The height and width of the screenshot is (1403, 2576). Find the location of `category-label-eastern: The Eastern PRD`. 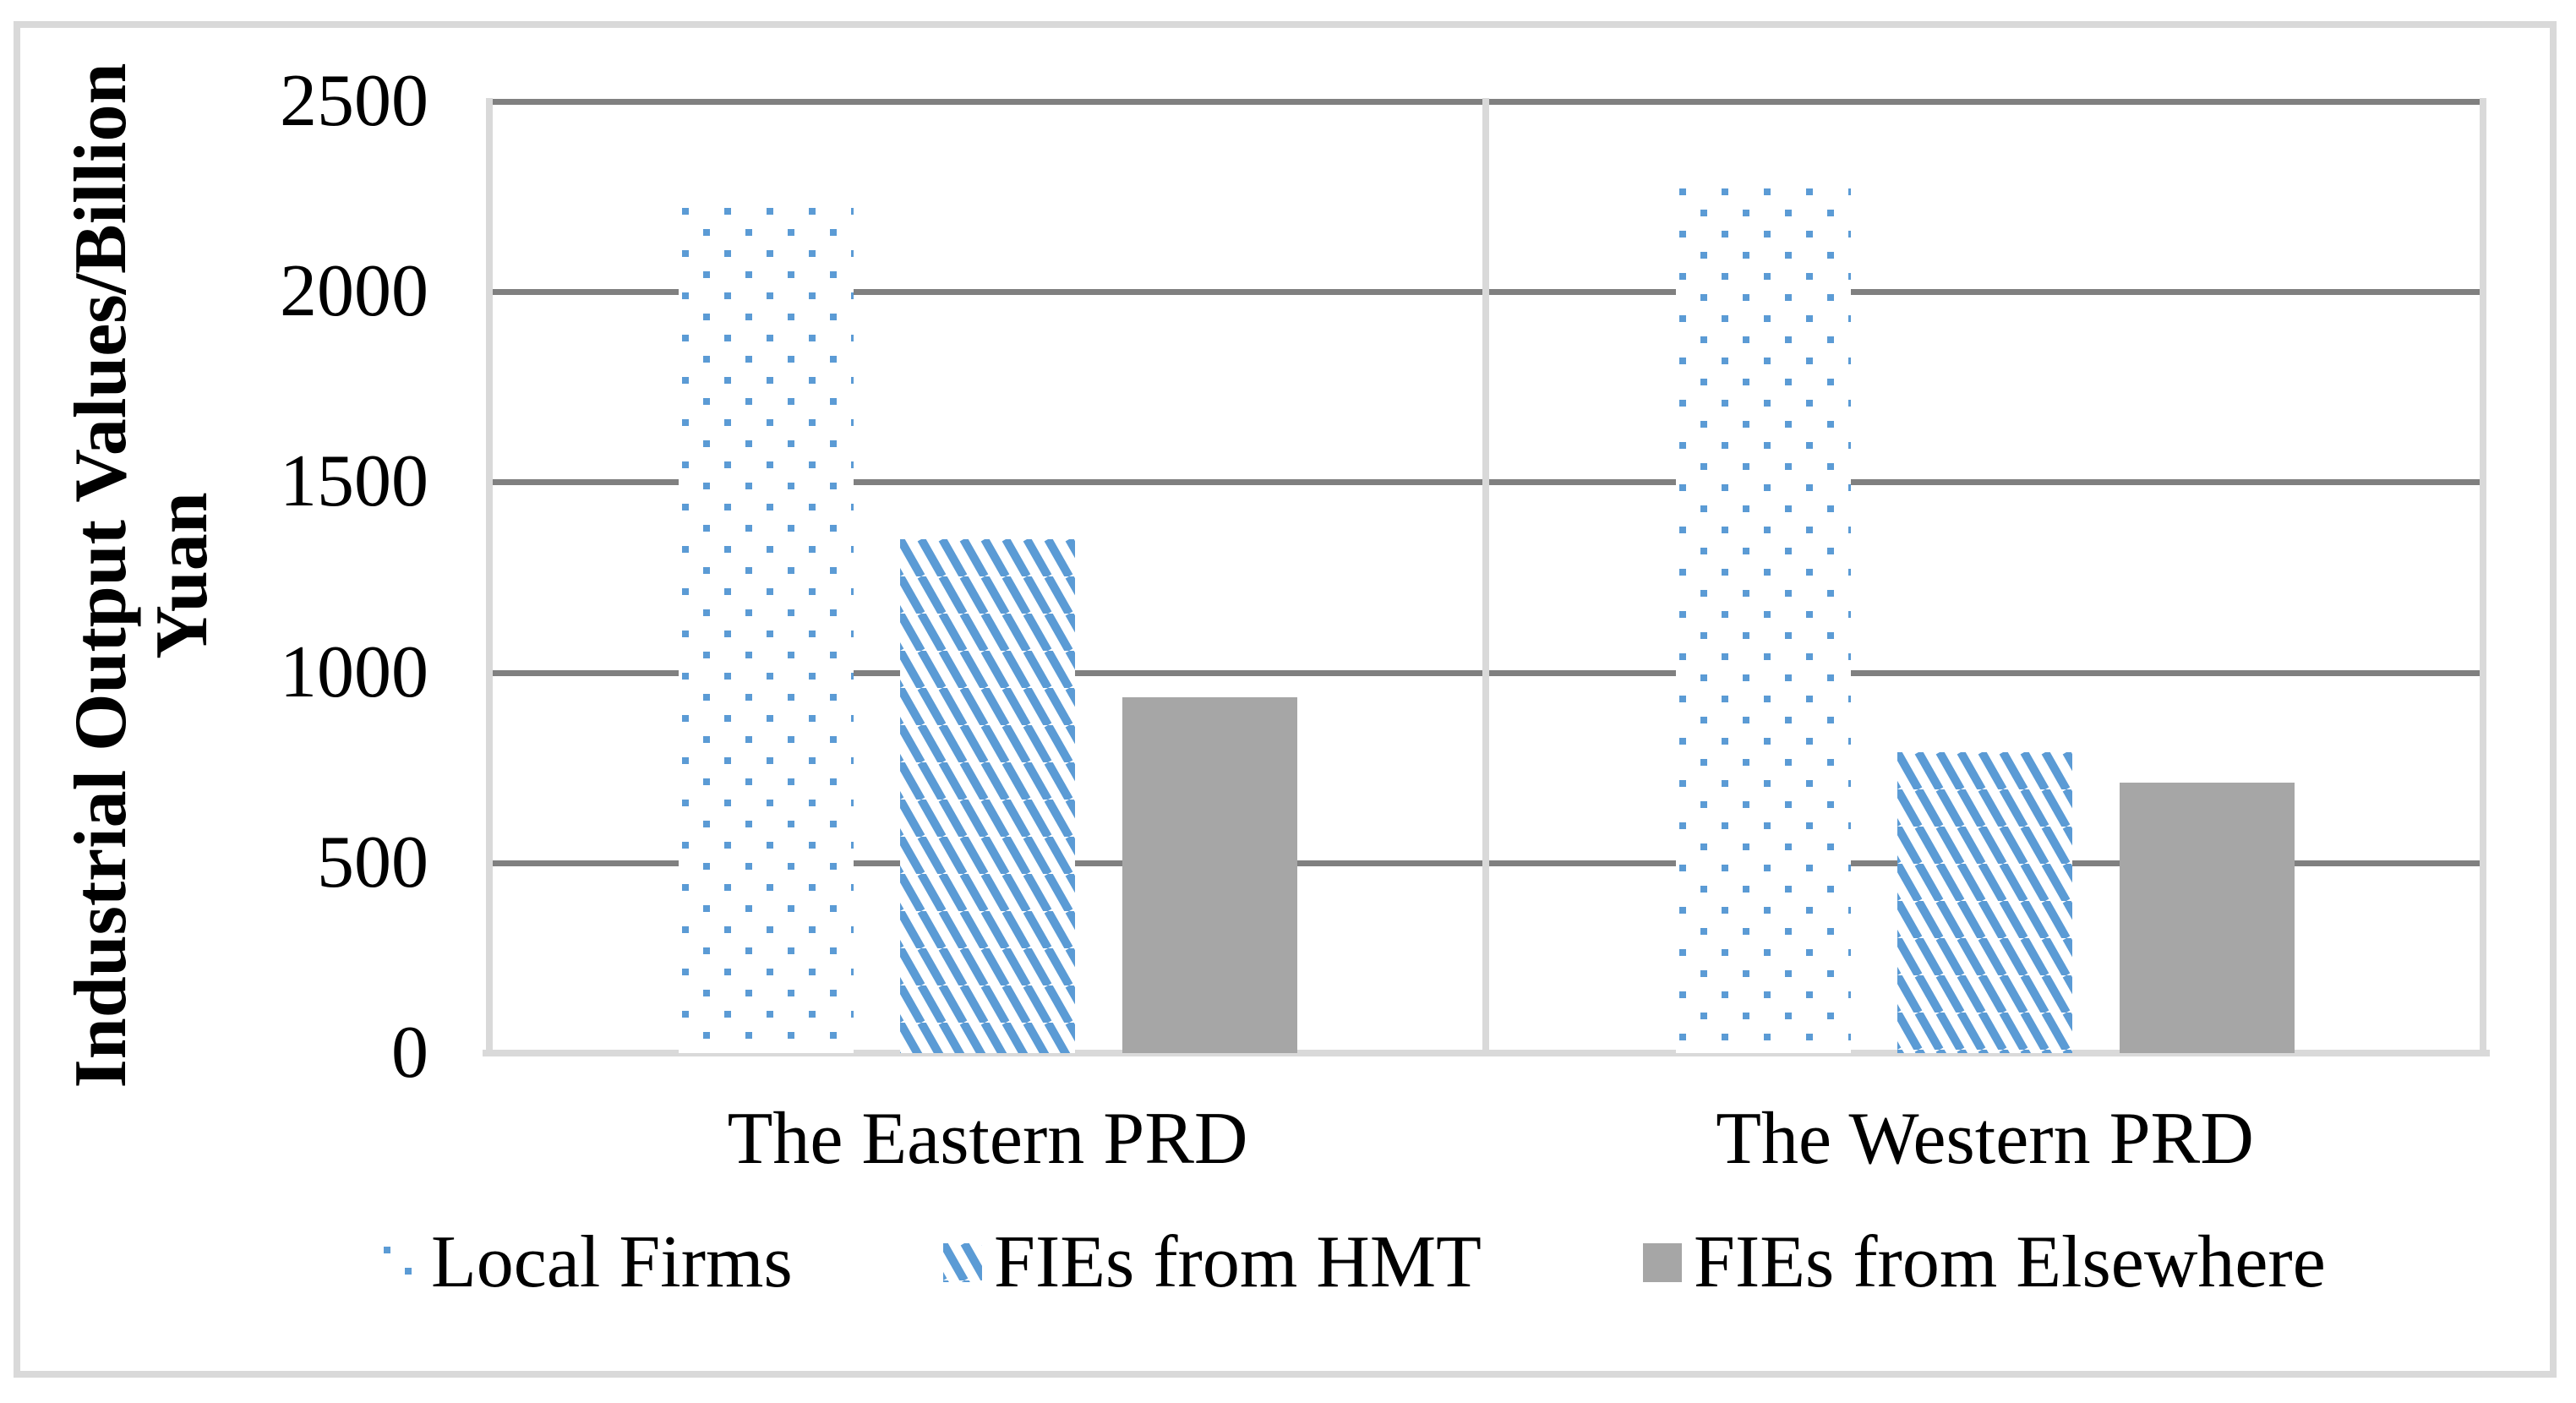

category-label-eastern: The Eastern PRD is located at coordinates (987, 1139).